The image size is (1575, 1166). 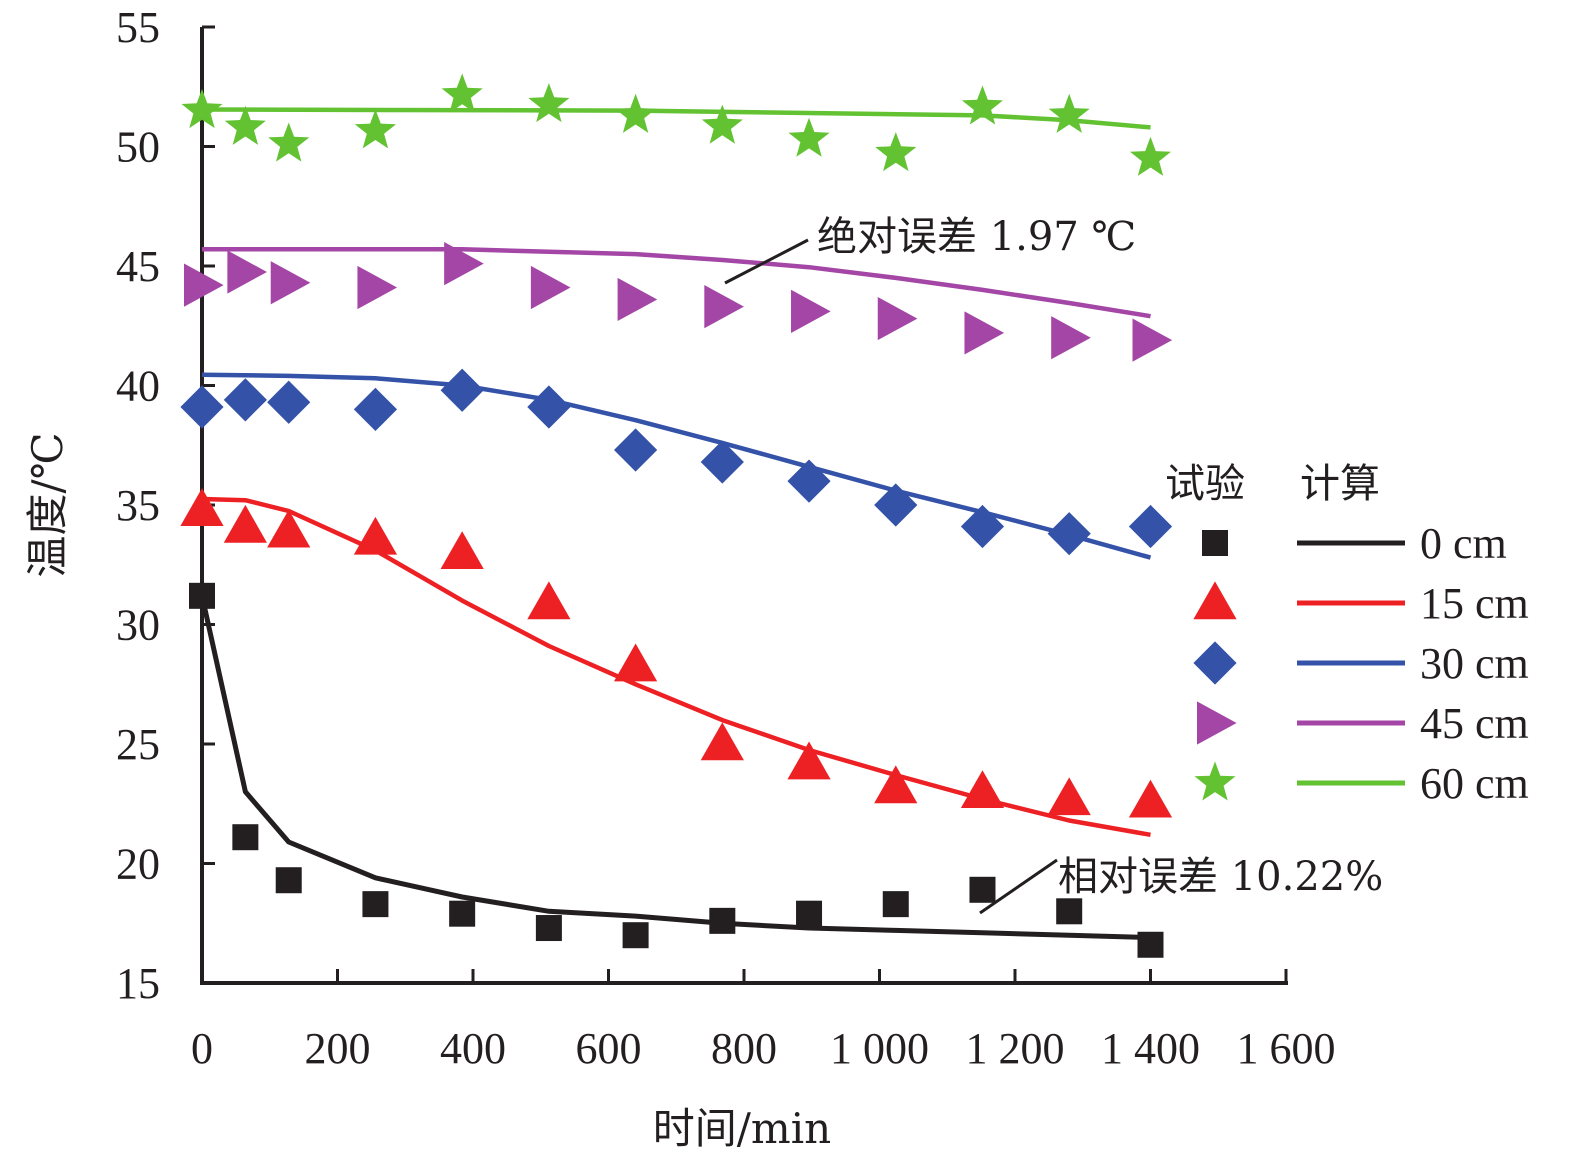 I want to click on annotation-leader-abs-error, so click(x=766, y=261).